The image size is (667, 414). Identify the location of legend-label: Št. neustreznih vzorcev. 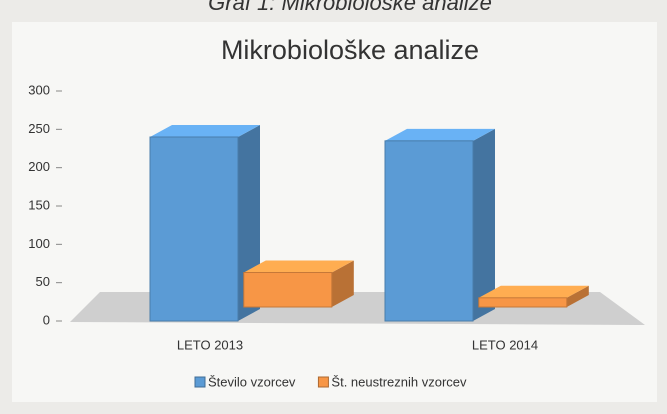
(399, 381).